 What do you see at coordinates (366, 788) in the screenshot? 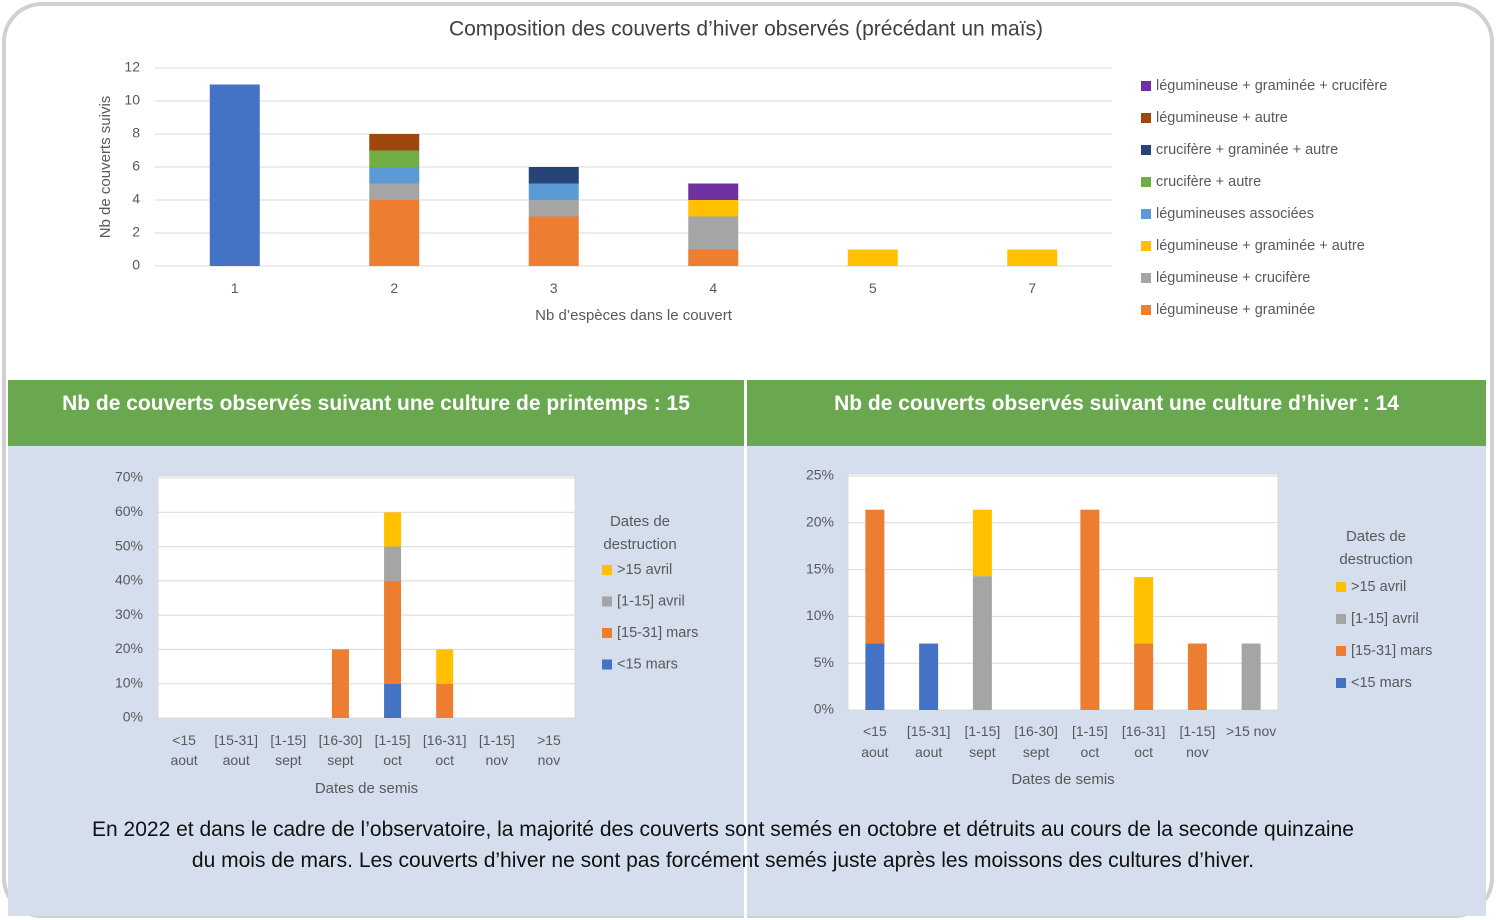
I see `x-axis-label: Dates de semis` at bounding box center [366, 788].